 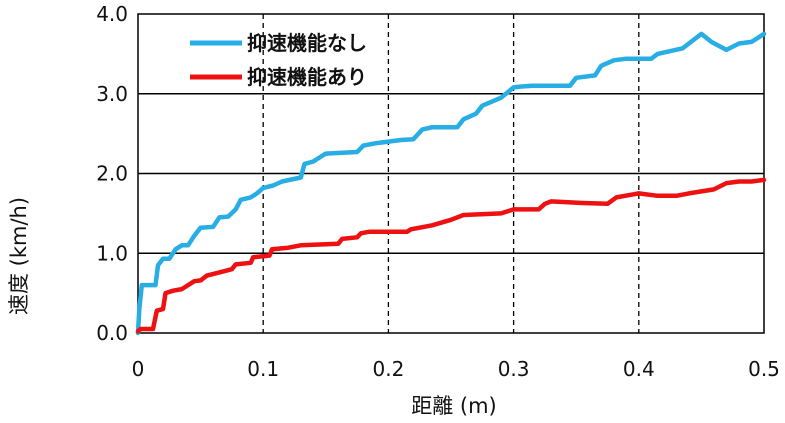 What do you see at coordinates (456, 369) in the screenshot?
I see `x-axis-tick-labels: 0 0.1 0.2 0.3 0.4 0.5` at bounding box center [456, 369].